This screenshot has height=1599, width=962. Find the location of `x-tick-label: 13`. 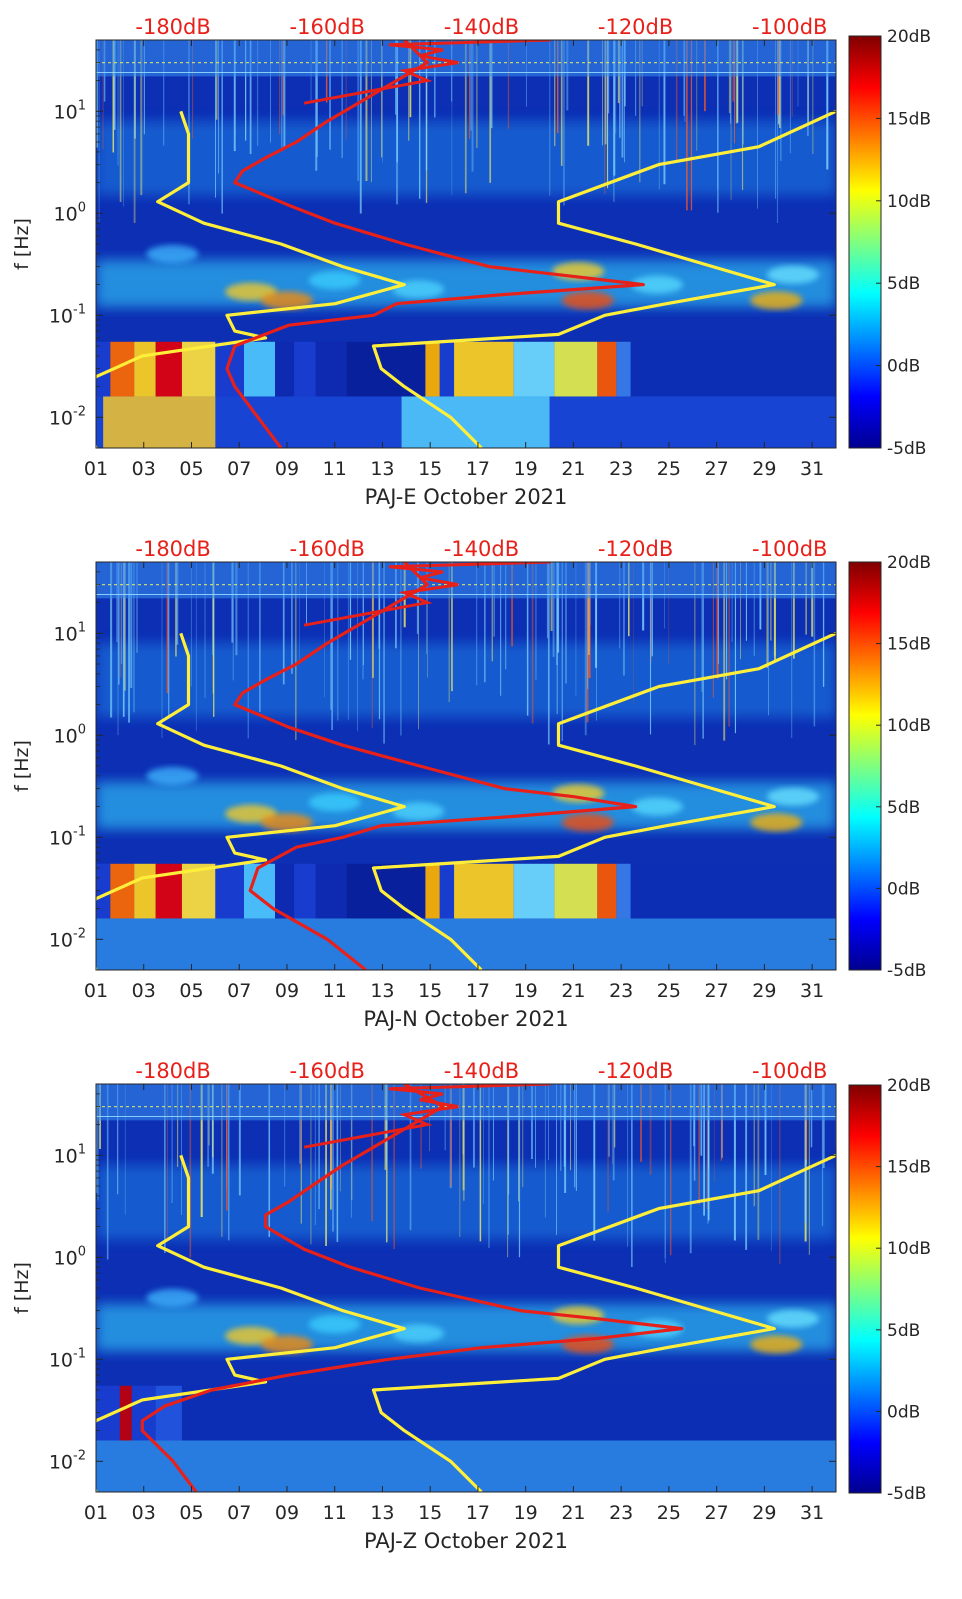

x-tick-label: 13 is located at coordinates (382, 469).